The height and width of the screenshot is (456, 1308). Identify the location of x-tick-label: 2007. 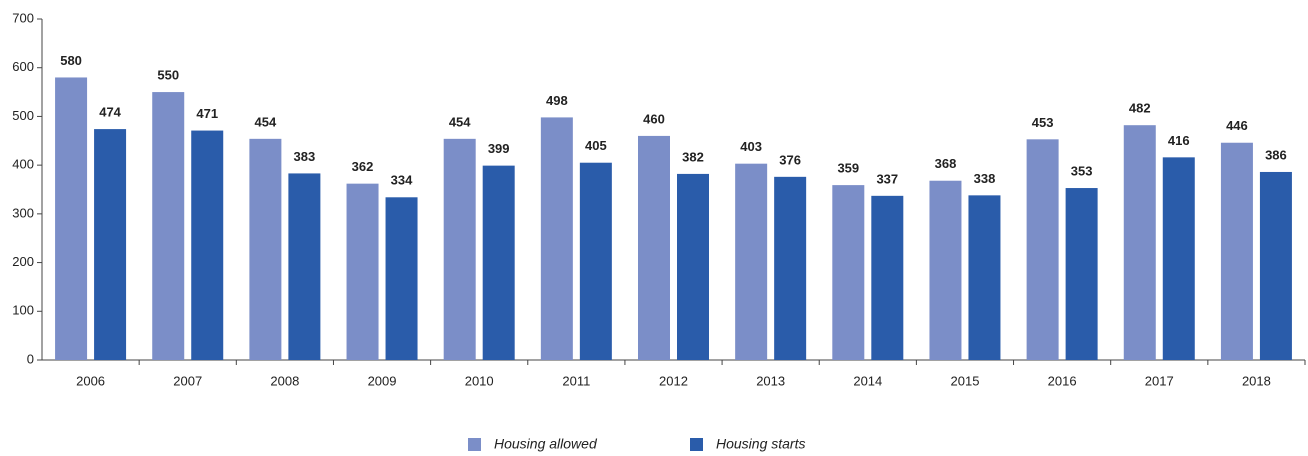
(187, 380).